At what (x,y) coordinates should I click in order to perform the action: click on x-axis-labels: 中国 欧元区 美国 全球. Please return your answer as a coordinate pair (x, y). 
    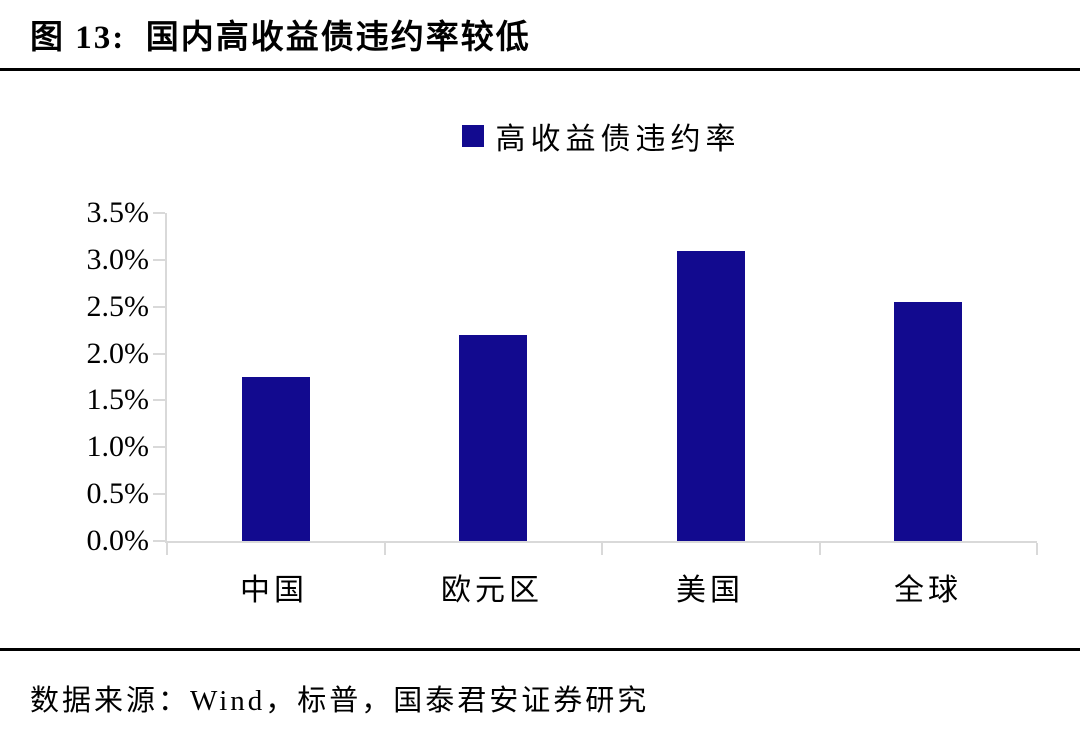
    Looking at the image, I should click on (601, 587).